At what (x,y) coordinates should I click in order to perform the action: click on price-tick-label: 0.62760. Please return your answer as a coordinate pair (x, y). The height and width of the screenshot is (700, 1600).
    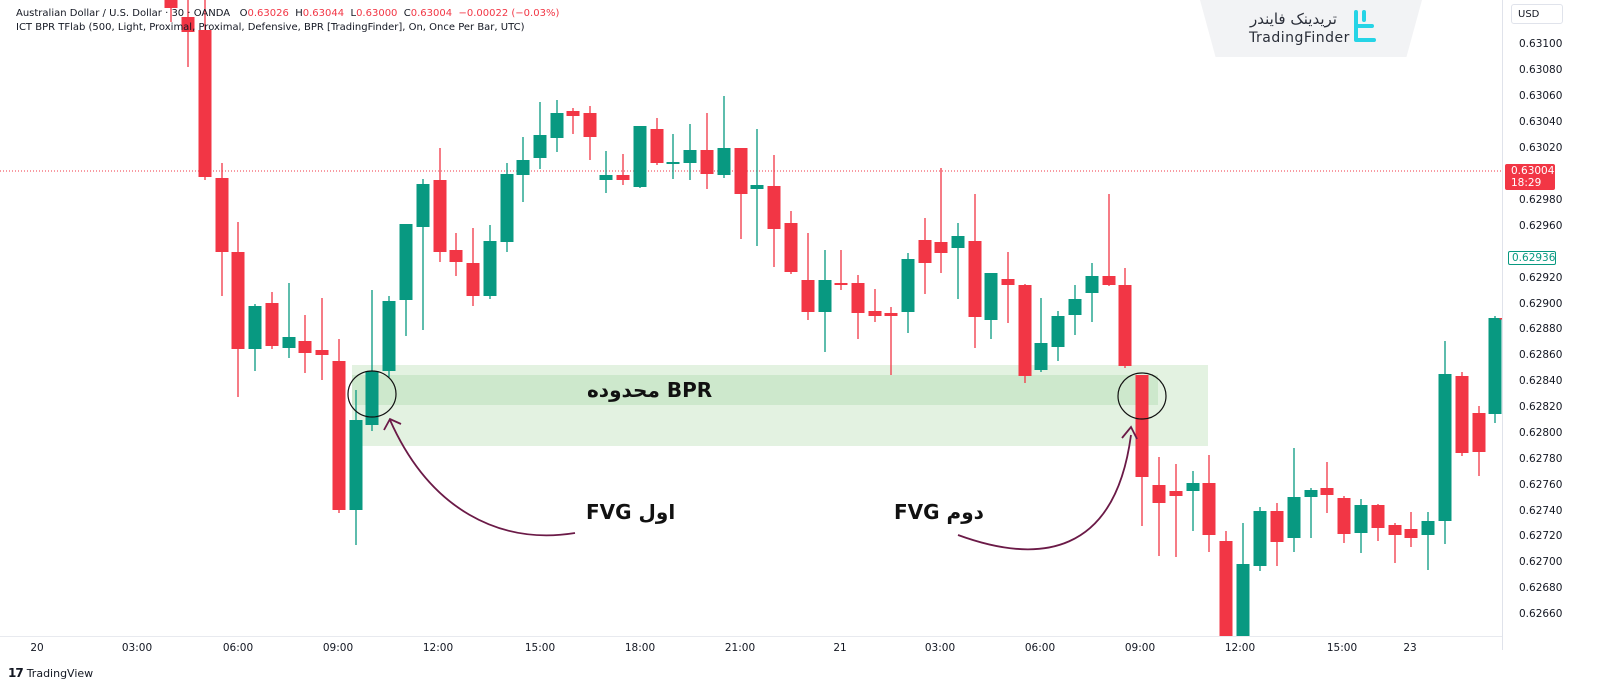
    Looking at the image, I should click on (1541, 485).